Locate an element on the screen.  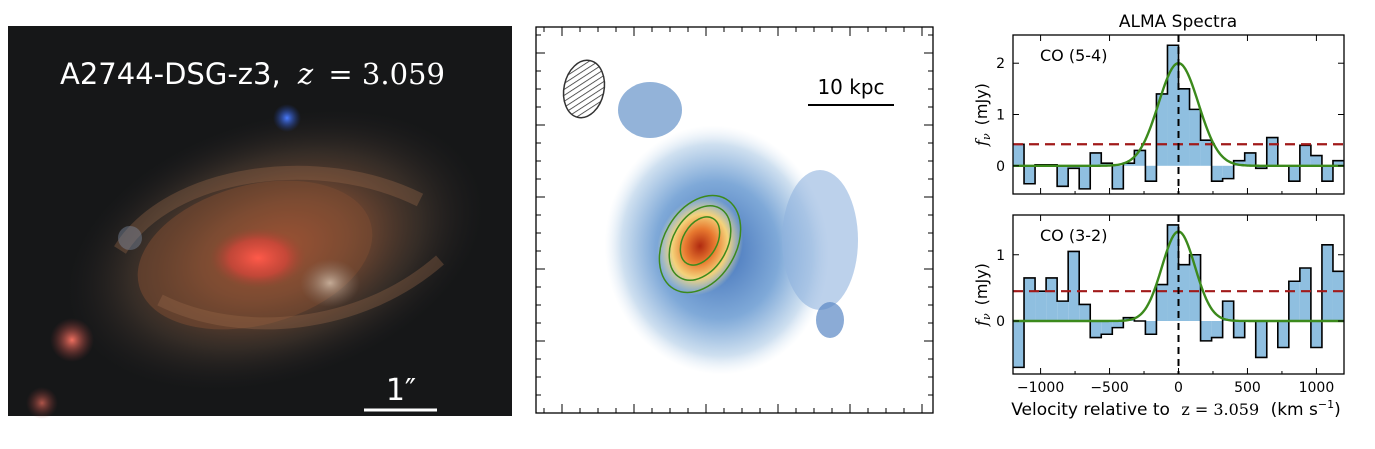
companion-source is located at coordinates (72, 340).